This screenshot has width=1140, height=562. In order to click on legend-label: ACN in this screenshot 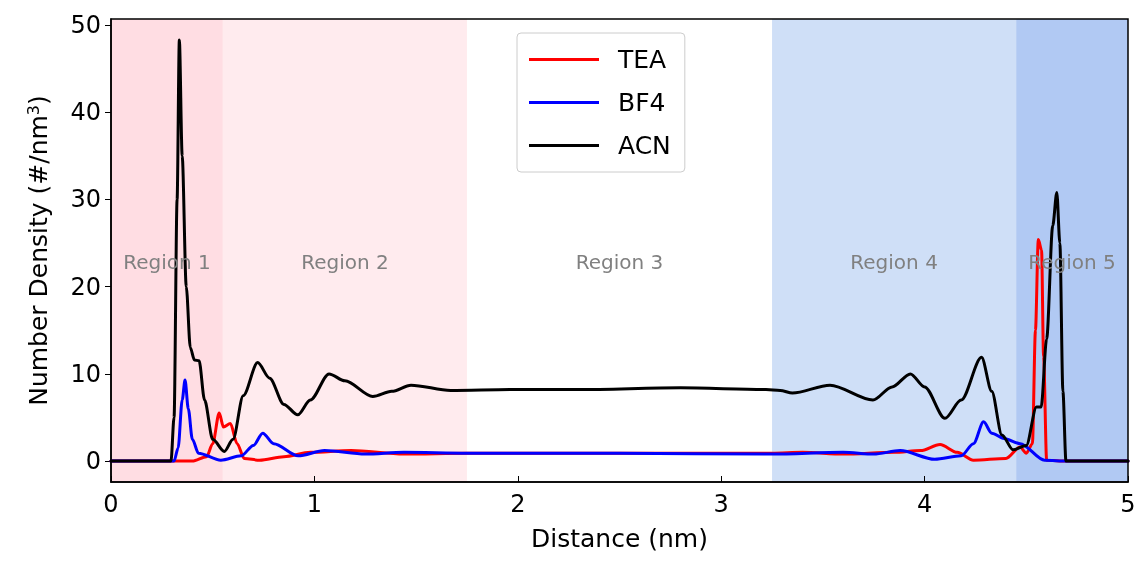, I will do `click(644, 145)`.